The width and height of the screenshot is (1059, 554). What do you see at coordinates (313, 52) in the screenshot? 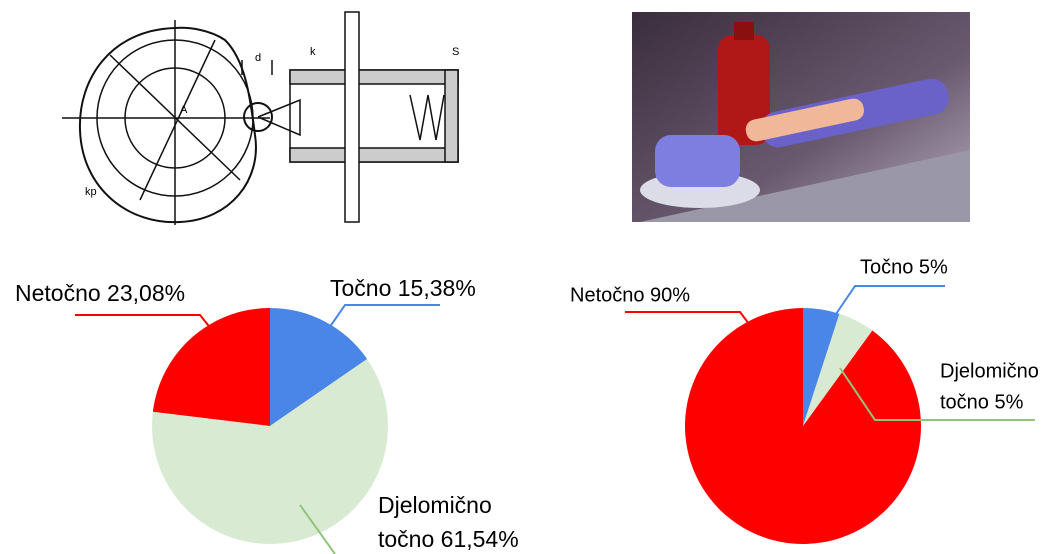
I see `diagram-label: k` at bounding box center [313, 52].